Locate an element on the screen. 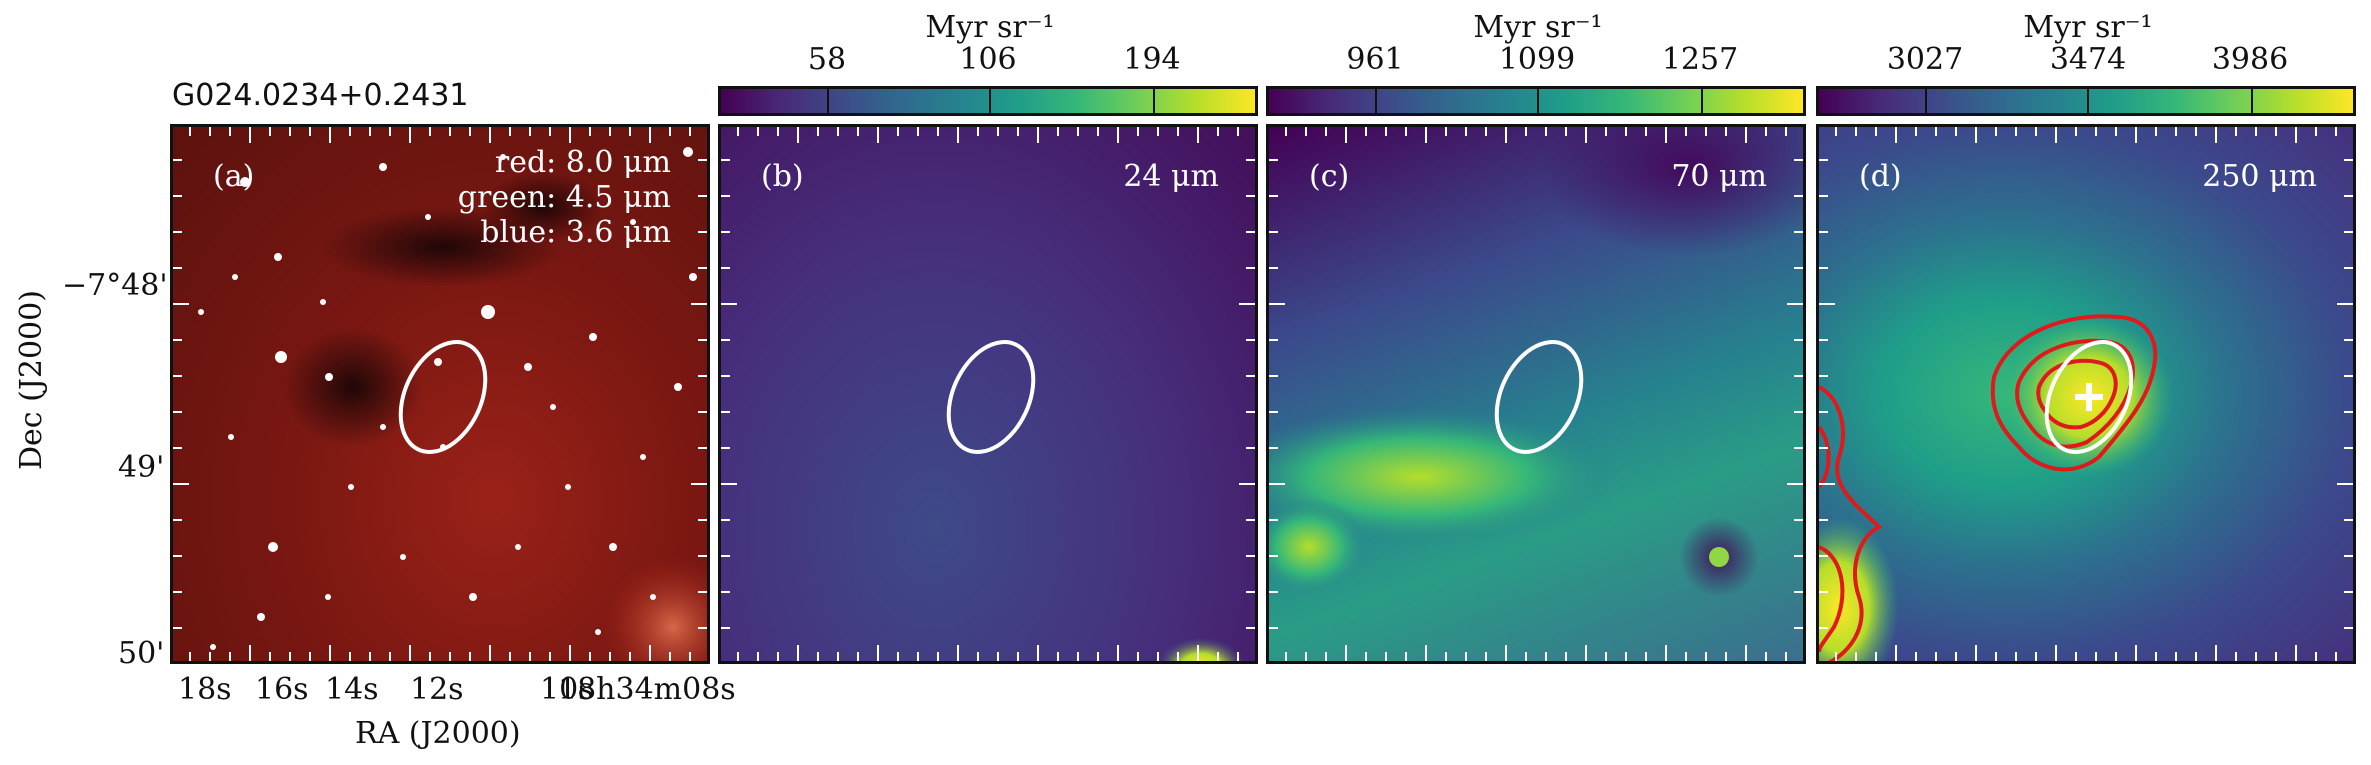  ra-tick-16s: 16s is located at coordinates (282, 689).